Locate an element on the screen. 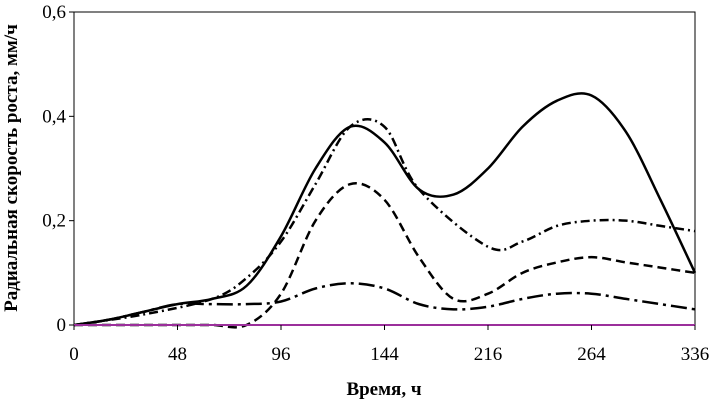 The width and height of the screenshot is (713, 402). y-tick-label: 0,4 is located at coordinates (54, 116).